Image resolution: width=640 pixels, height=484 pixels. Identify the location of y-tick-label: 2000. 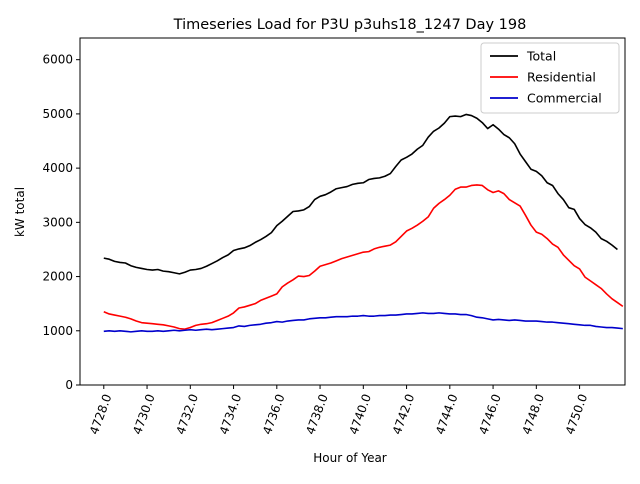
(57, 277).